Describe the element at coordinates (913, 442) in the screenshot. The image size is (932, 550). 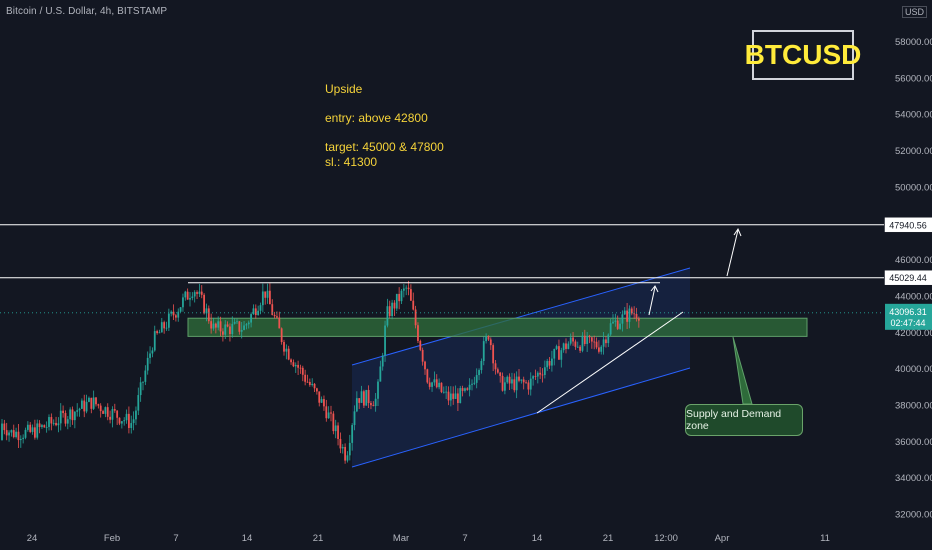
I see `y-tick-label: 36000.00` at that location.